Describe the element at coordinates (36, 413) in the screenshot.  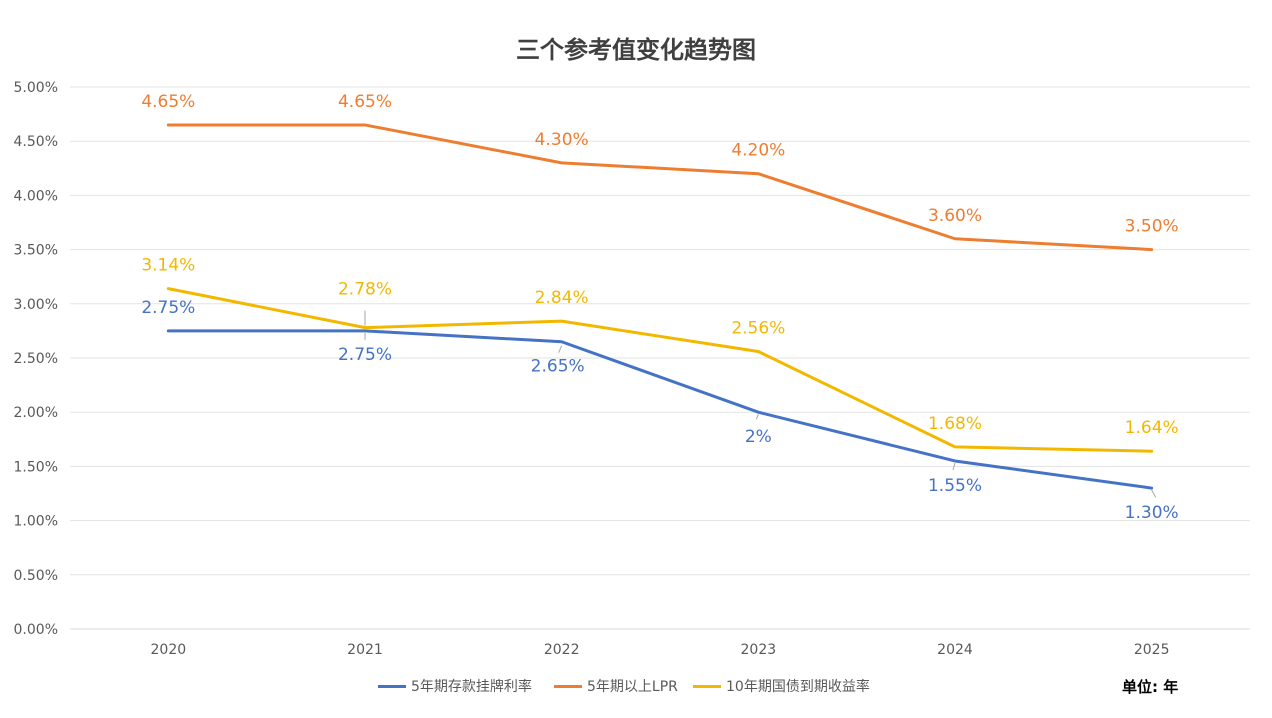
I see `y-tick-label: 2.00%` at that location.